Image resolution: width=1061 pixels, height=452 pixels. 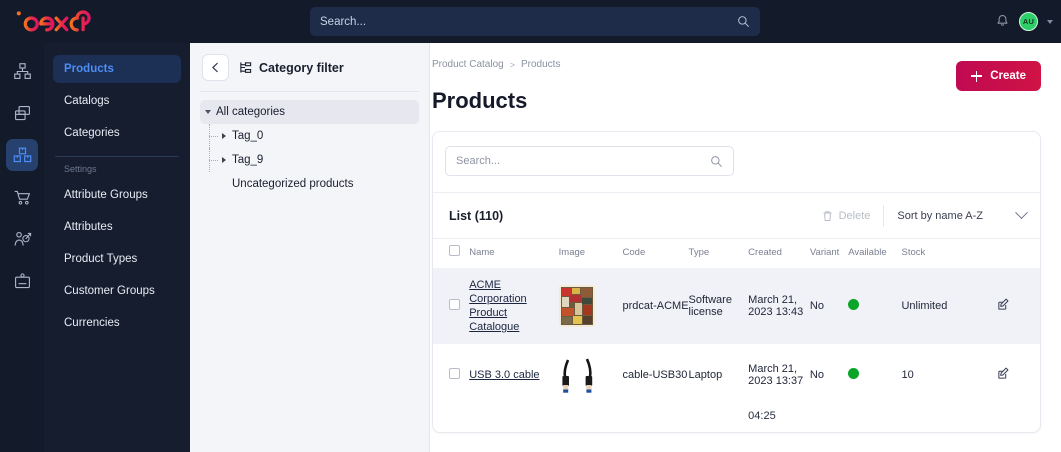 What do you see at coordinates (949, 253) in the screenshot?
I see `column-stock: Stock` at bounding box center [949, 253].